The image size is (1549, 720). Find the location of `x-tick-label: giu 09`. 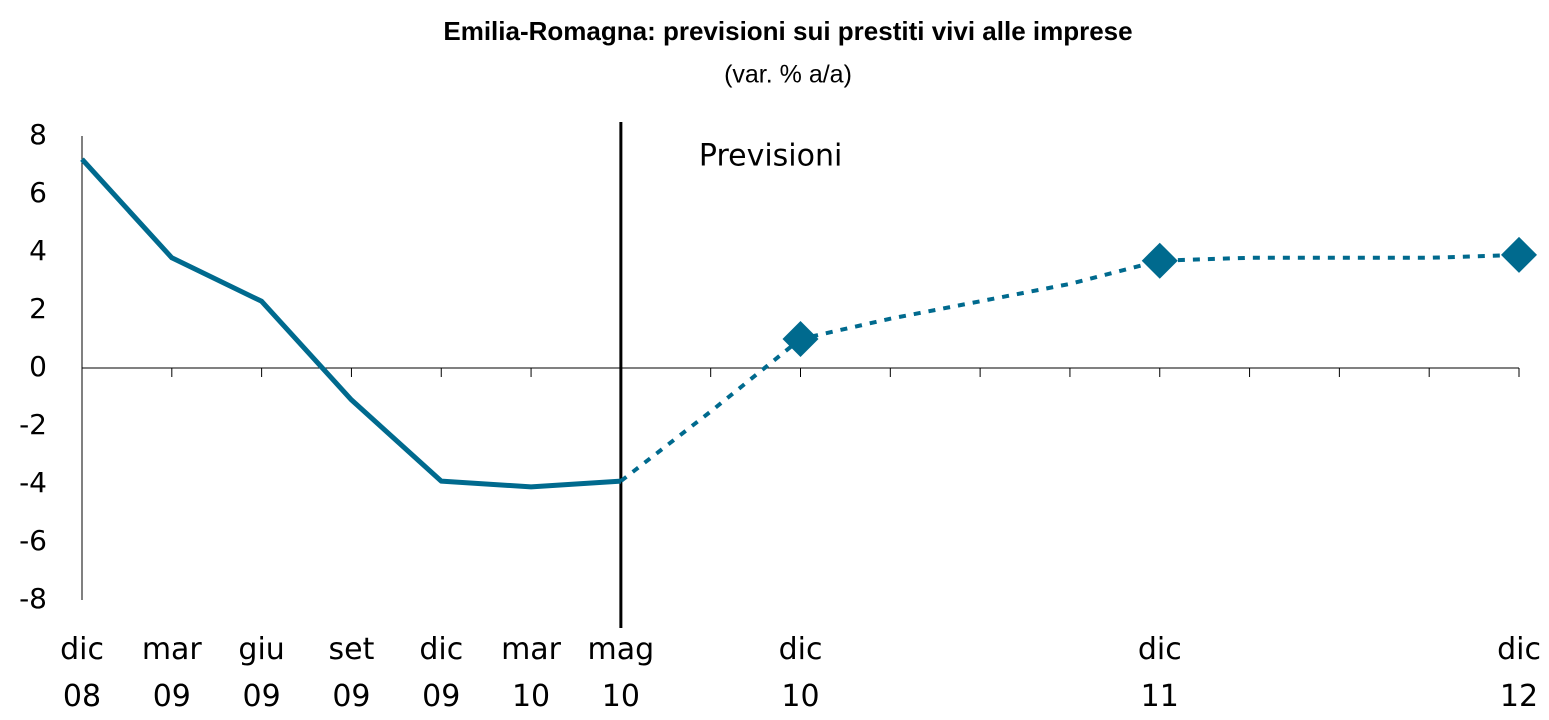

x-tick-label: giu 09 is located at coordinates (261, 673).